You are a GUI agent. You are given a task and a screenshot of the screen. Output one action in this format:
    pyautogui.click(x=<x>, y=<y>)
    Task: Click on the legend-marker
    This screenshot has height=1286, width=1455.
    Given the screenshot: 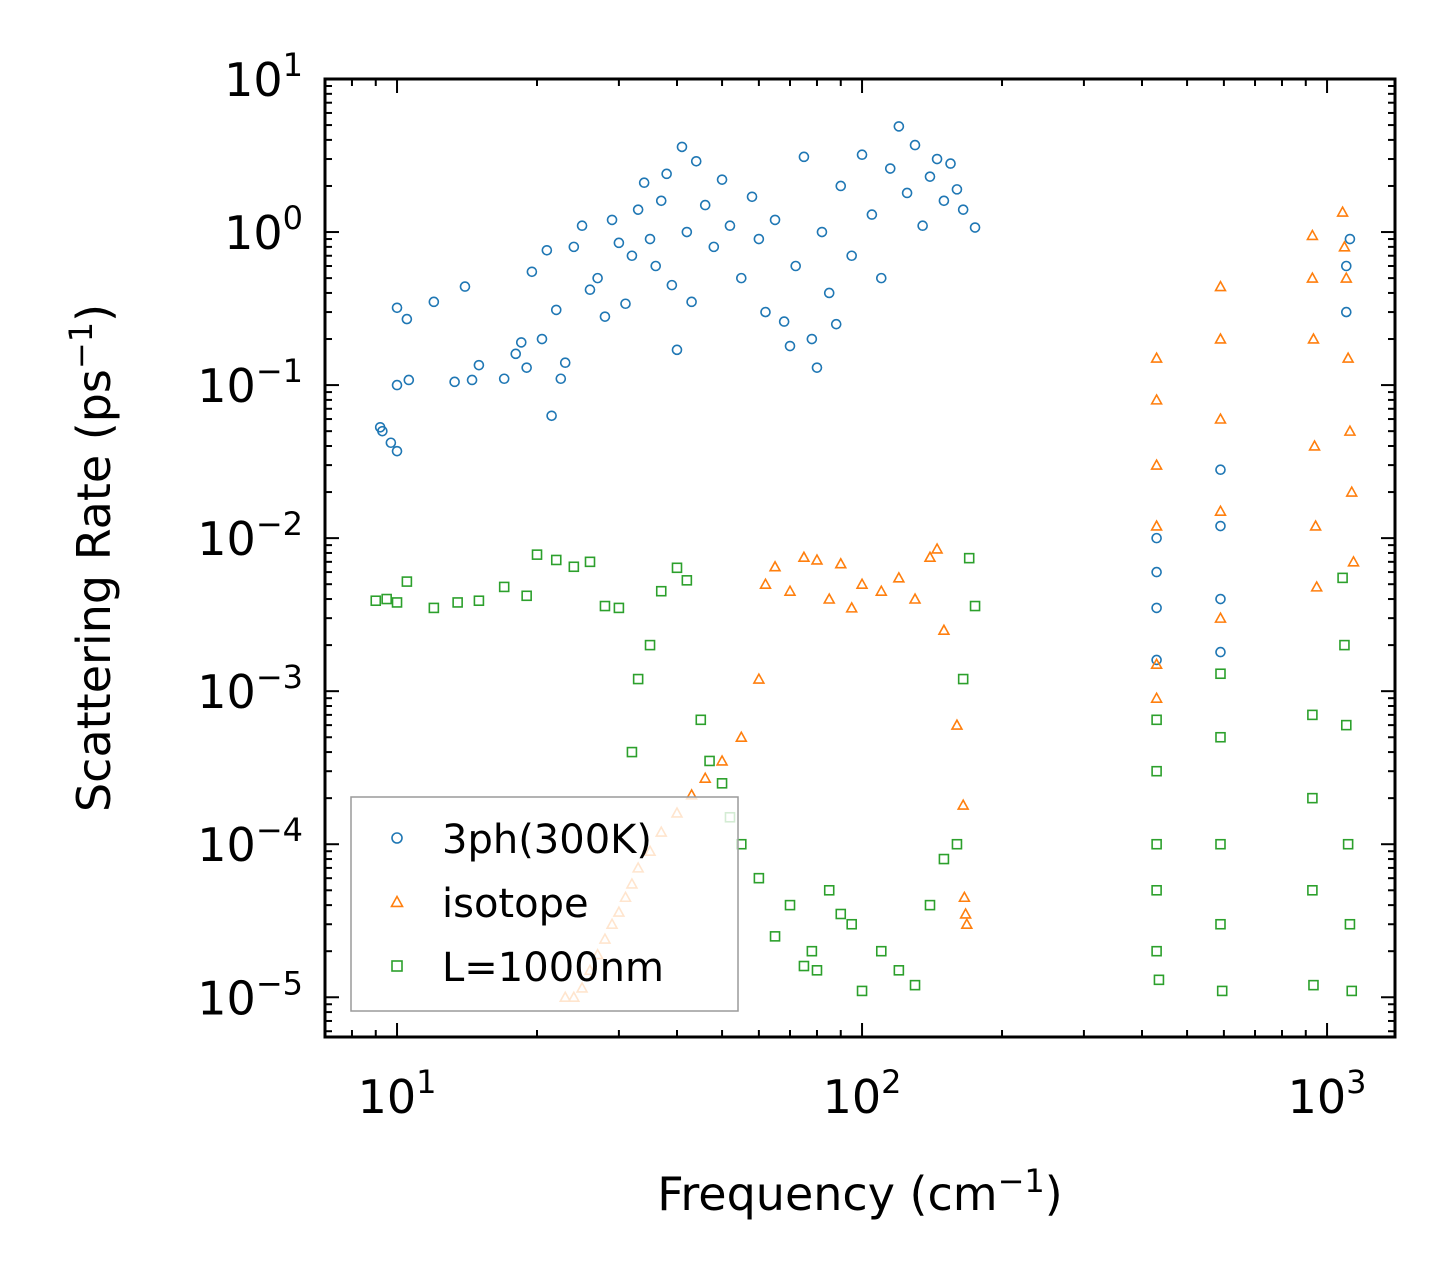 What is the action you would take?
    pyautogui.click(x=397, y=838)
    